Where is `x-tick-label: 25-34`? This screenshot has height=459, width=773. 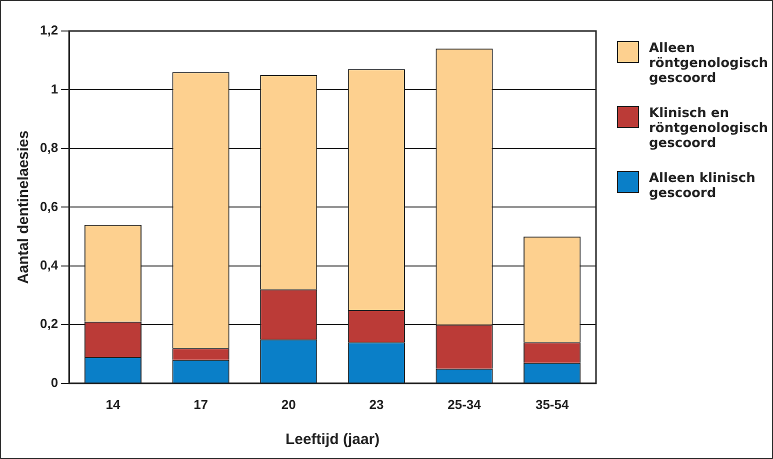 x-tick-label: 25-34 is located at coordinates (465, 404).